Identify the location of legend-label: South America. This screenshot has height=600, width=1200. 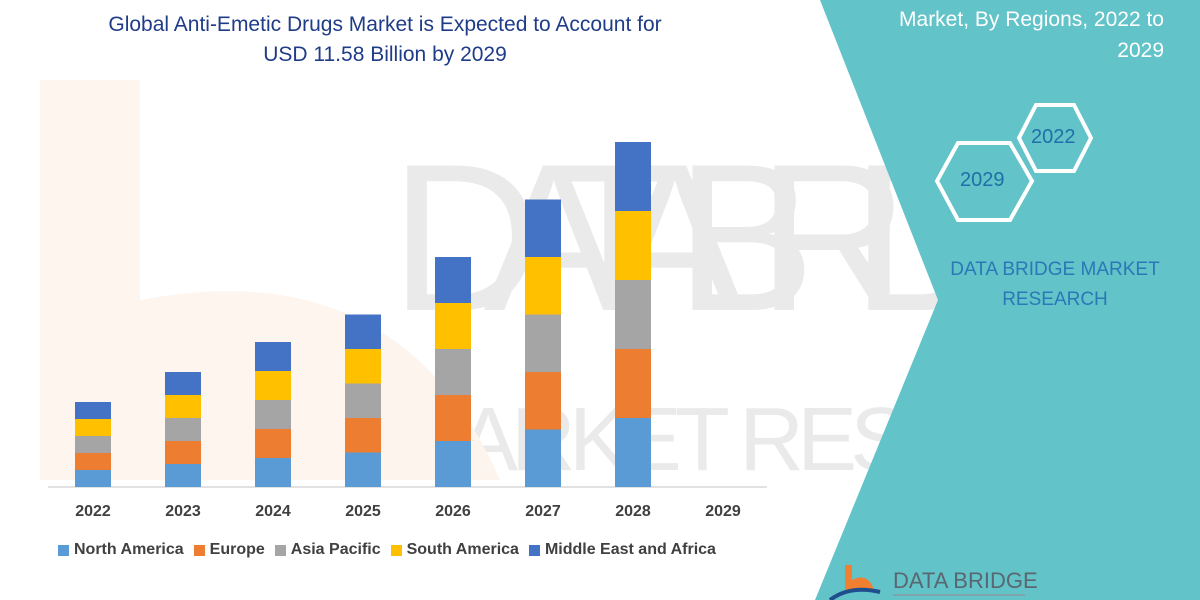
(462, 549).